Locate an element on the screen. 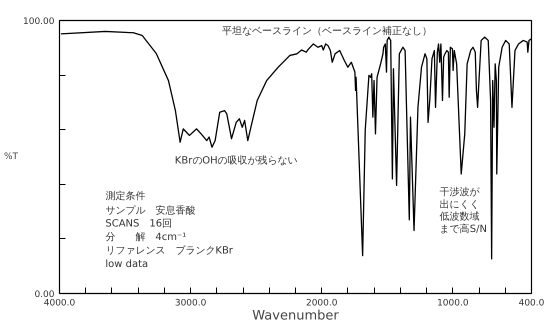  annotation: 低波数域 is located at coordinates (460, 216).